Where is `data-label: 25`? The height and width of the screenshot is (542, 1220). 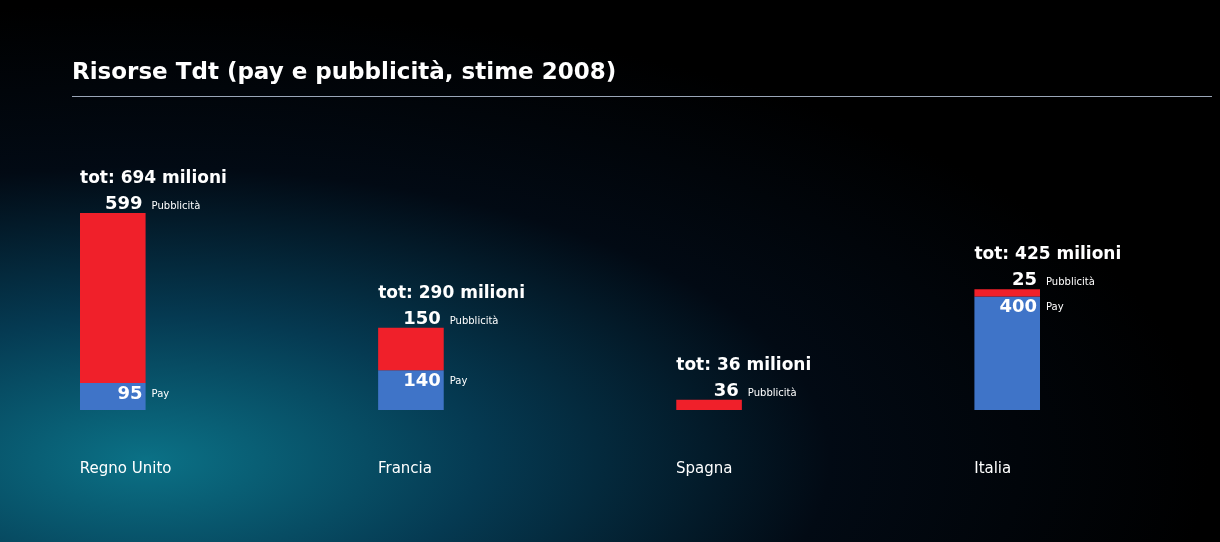 data-label: 25 is located at coordinates (1024, 279).